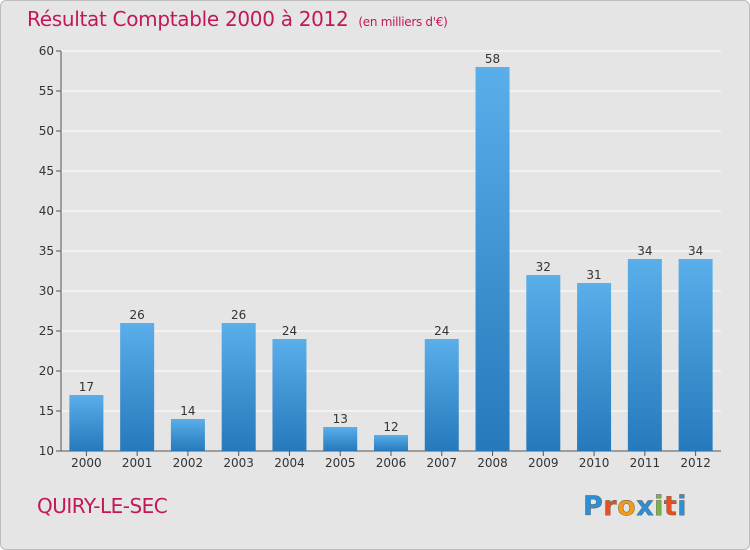 This screenshot has width=750, height=550. What do you see at coordinates (46, 211) in the screenshot?
I see `y-tick-label: 40` at bounding box center [46, 211].